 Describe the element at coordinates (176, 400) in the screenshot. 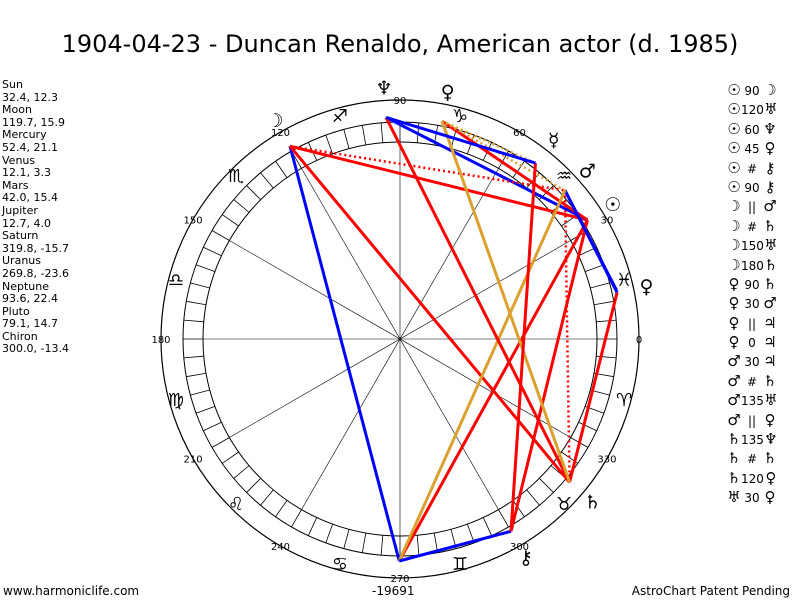

I see `zodiac-sign-icon: ♍` at that location.